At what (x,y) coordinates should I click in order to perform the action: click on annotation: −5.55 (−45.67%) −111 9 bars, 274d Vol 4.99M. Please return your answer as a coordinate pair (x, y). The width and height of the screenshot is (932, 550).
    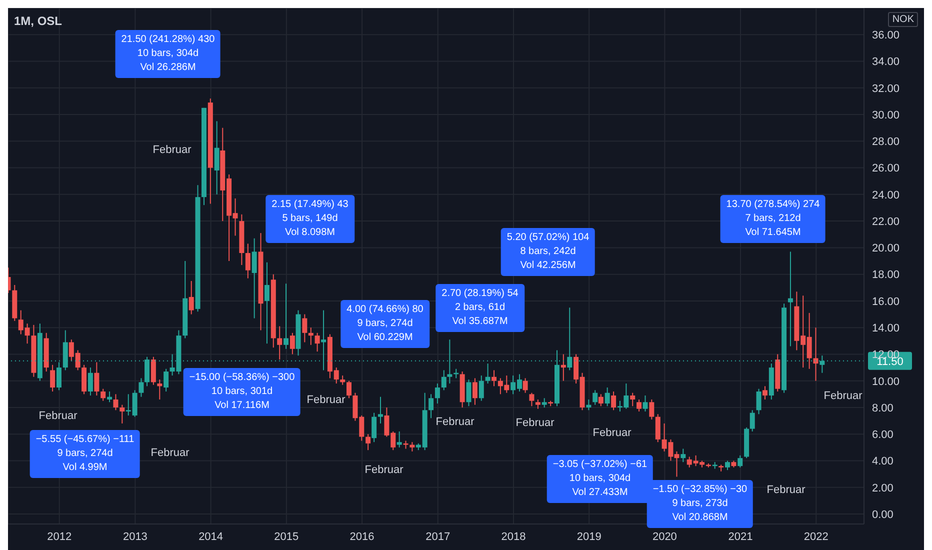
    Looking at the image, I should click on (85, 454).